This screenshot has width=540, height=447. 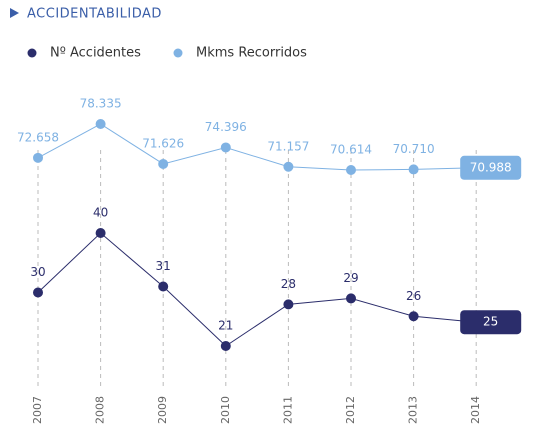 What do you see at coordinates (163, 266) in the screenshot?
I see `data-label: 31` at bounding box center [163, 266].